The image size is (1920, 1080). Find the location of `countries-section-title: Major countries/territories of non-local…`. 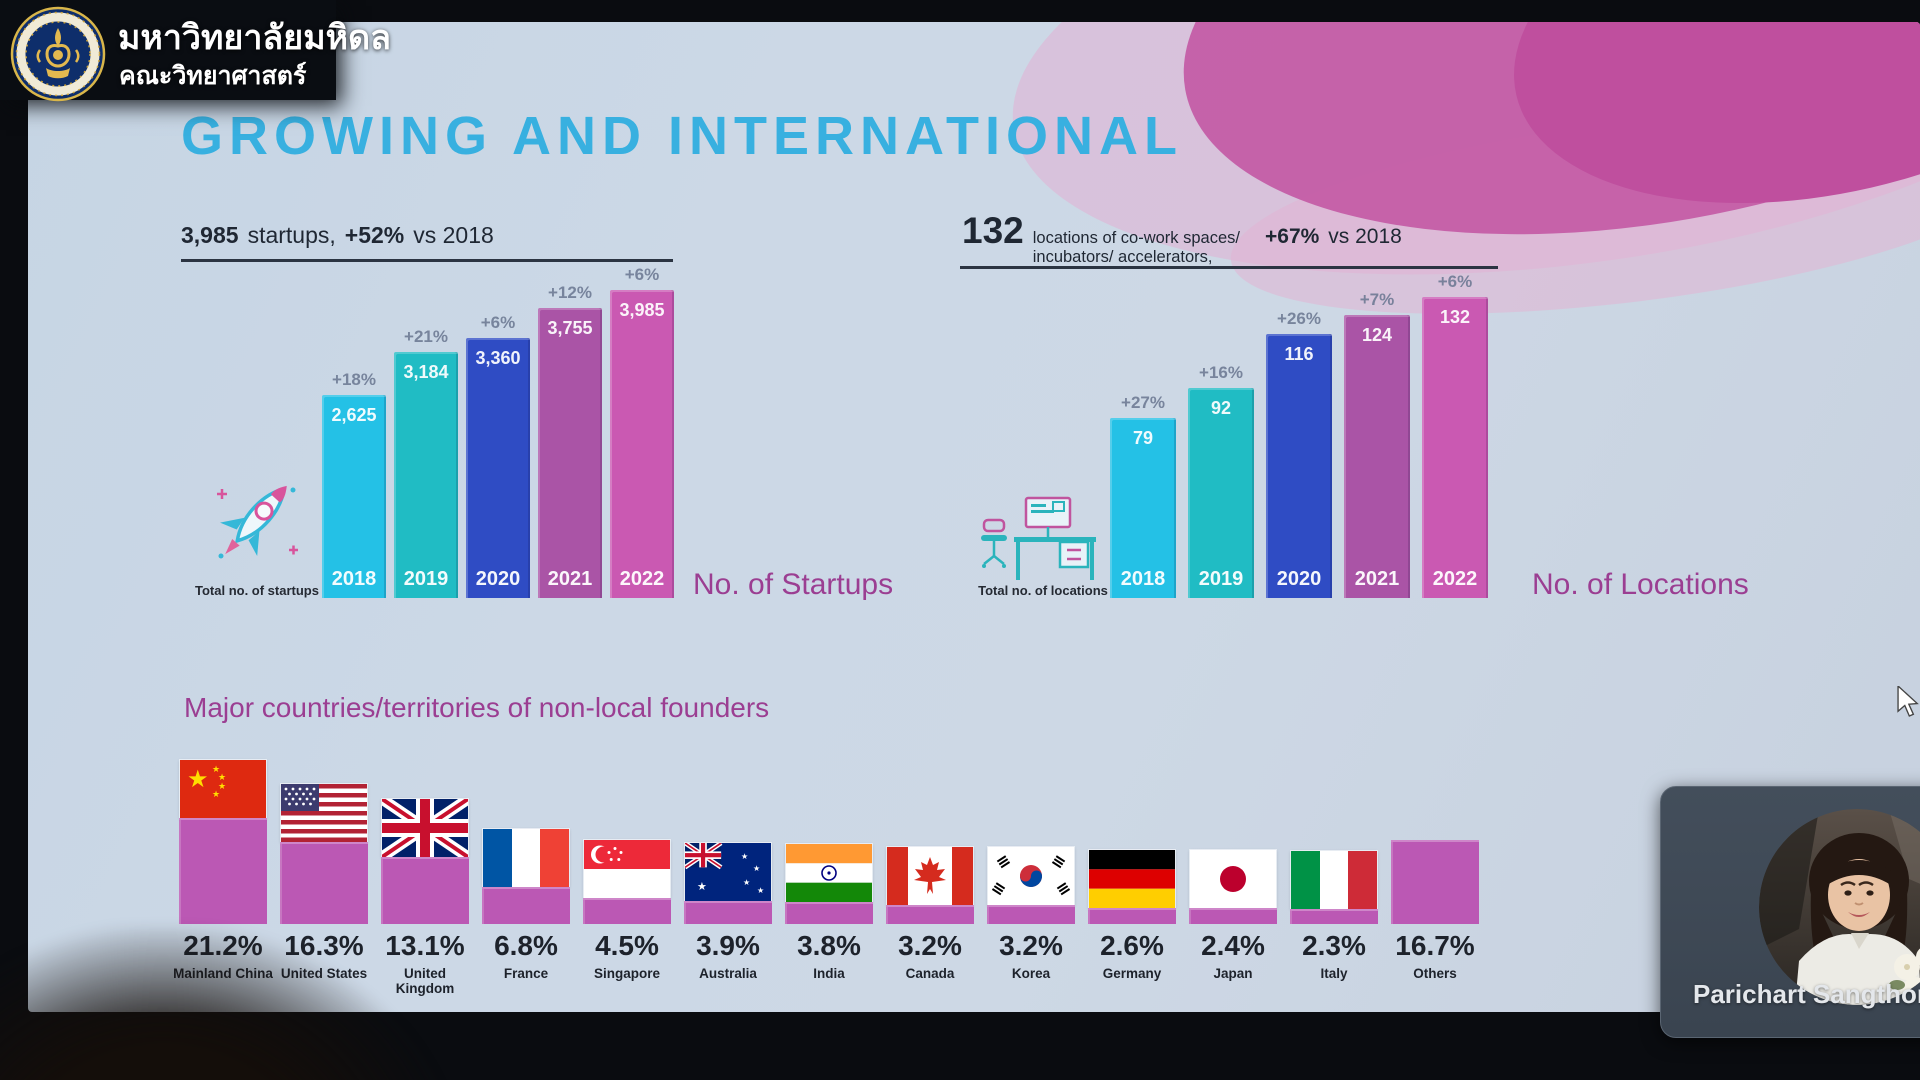

countries-section-title: Major countries/territories of non-local… is located at coordinates (477, 707).